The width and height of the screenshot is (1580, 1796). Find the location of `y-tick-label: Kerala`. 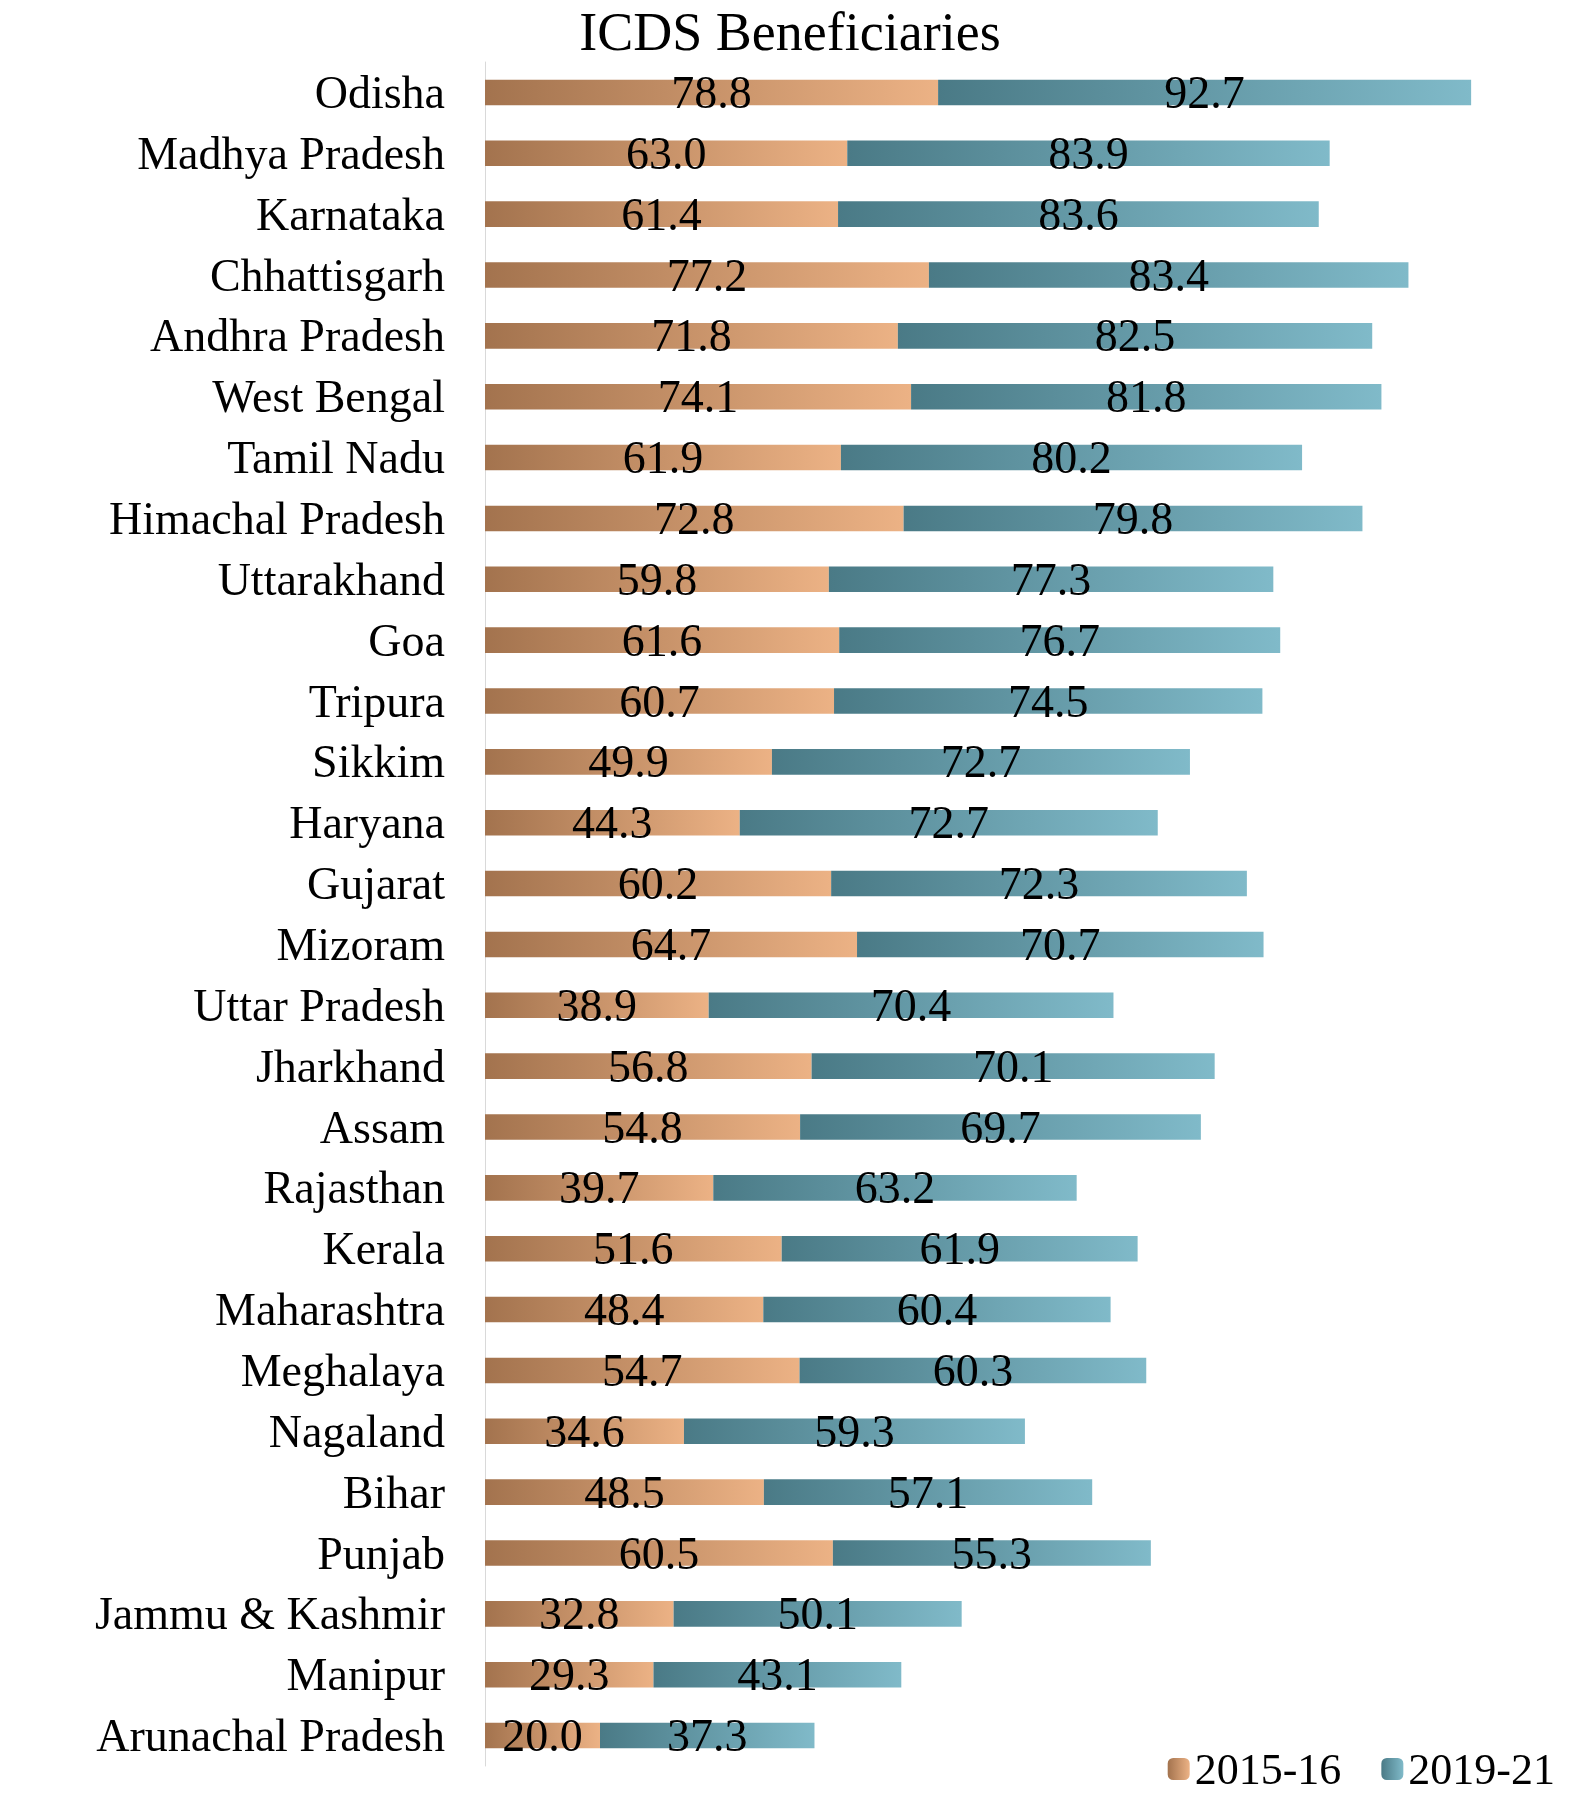

y-tick-label: Kerala is located at coordinates (383, 1249).